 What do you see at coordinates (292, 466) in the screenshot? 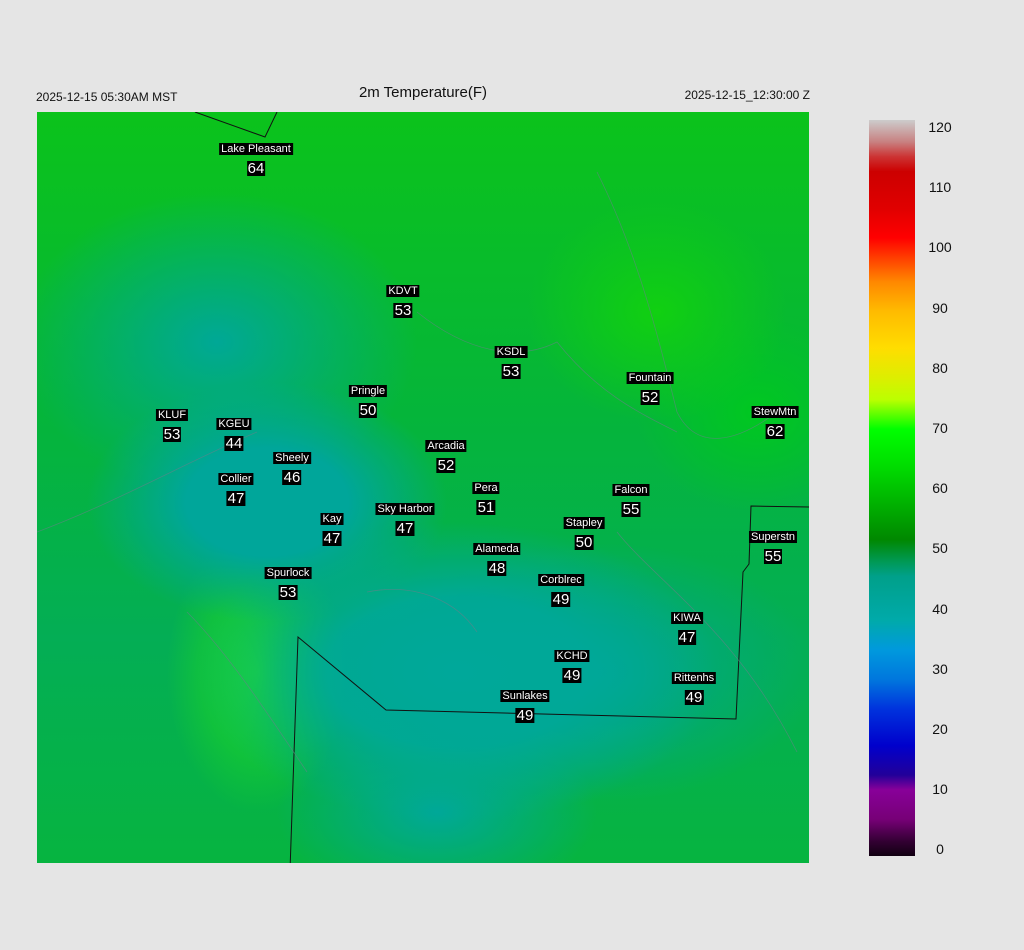
I see `station-sheely: Sheely 46` at bounding box center [292, 466].